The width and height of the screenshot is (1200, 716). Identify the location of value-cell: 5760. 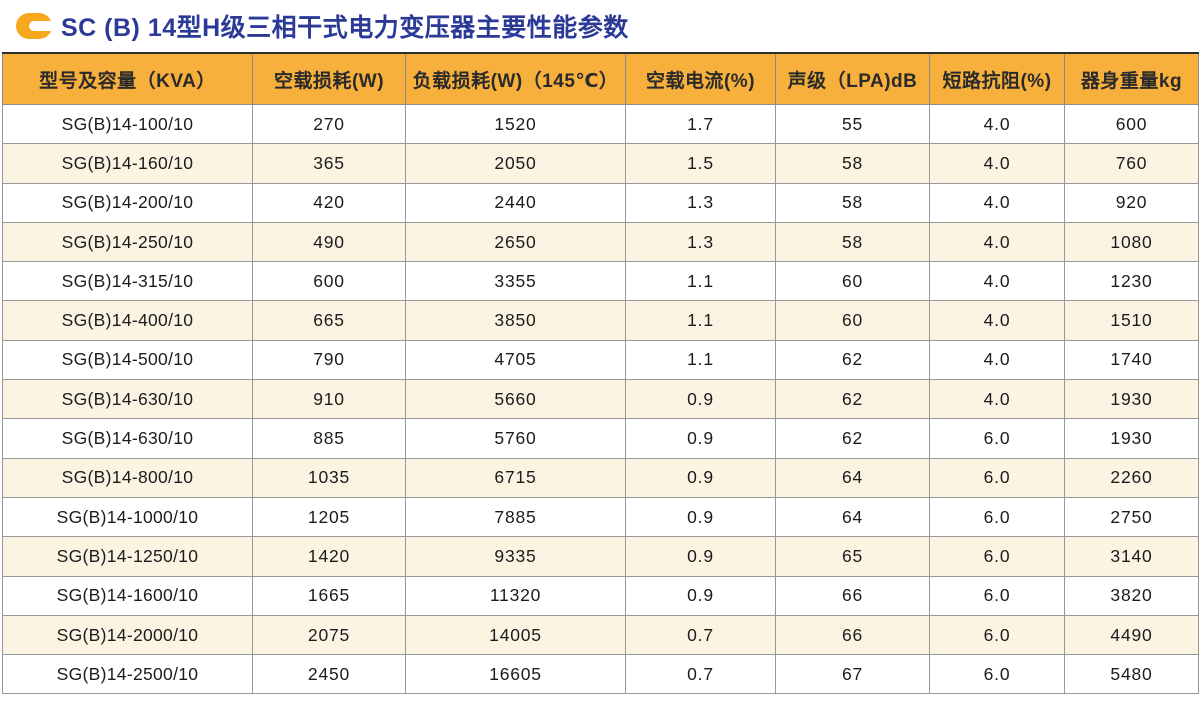
(515, 438).